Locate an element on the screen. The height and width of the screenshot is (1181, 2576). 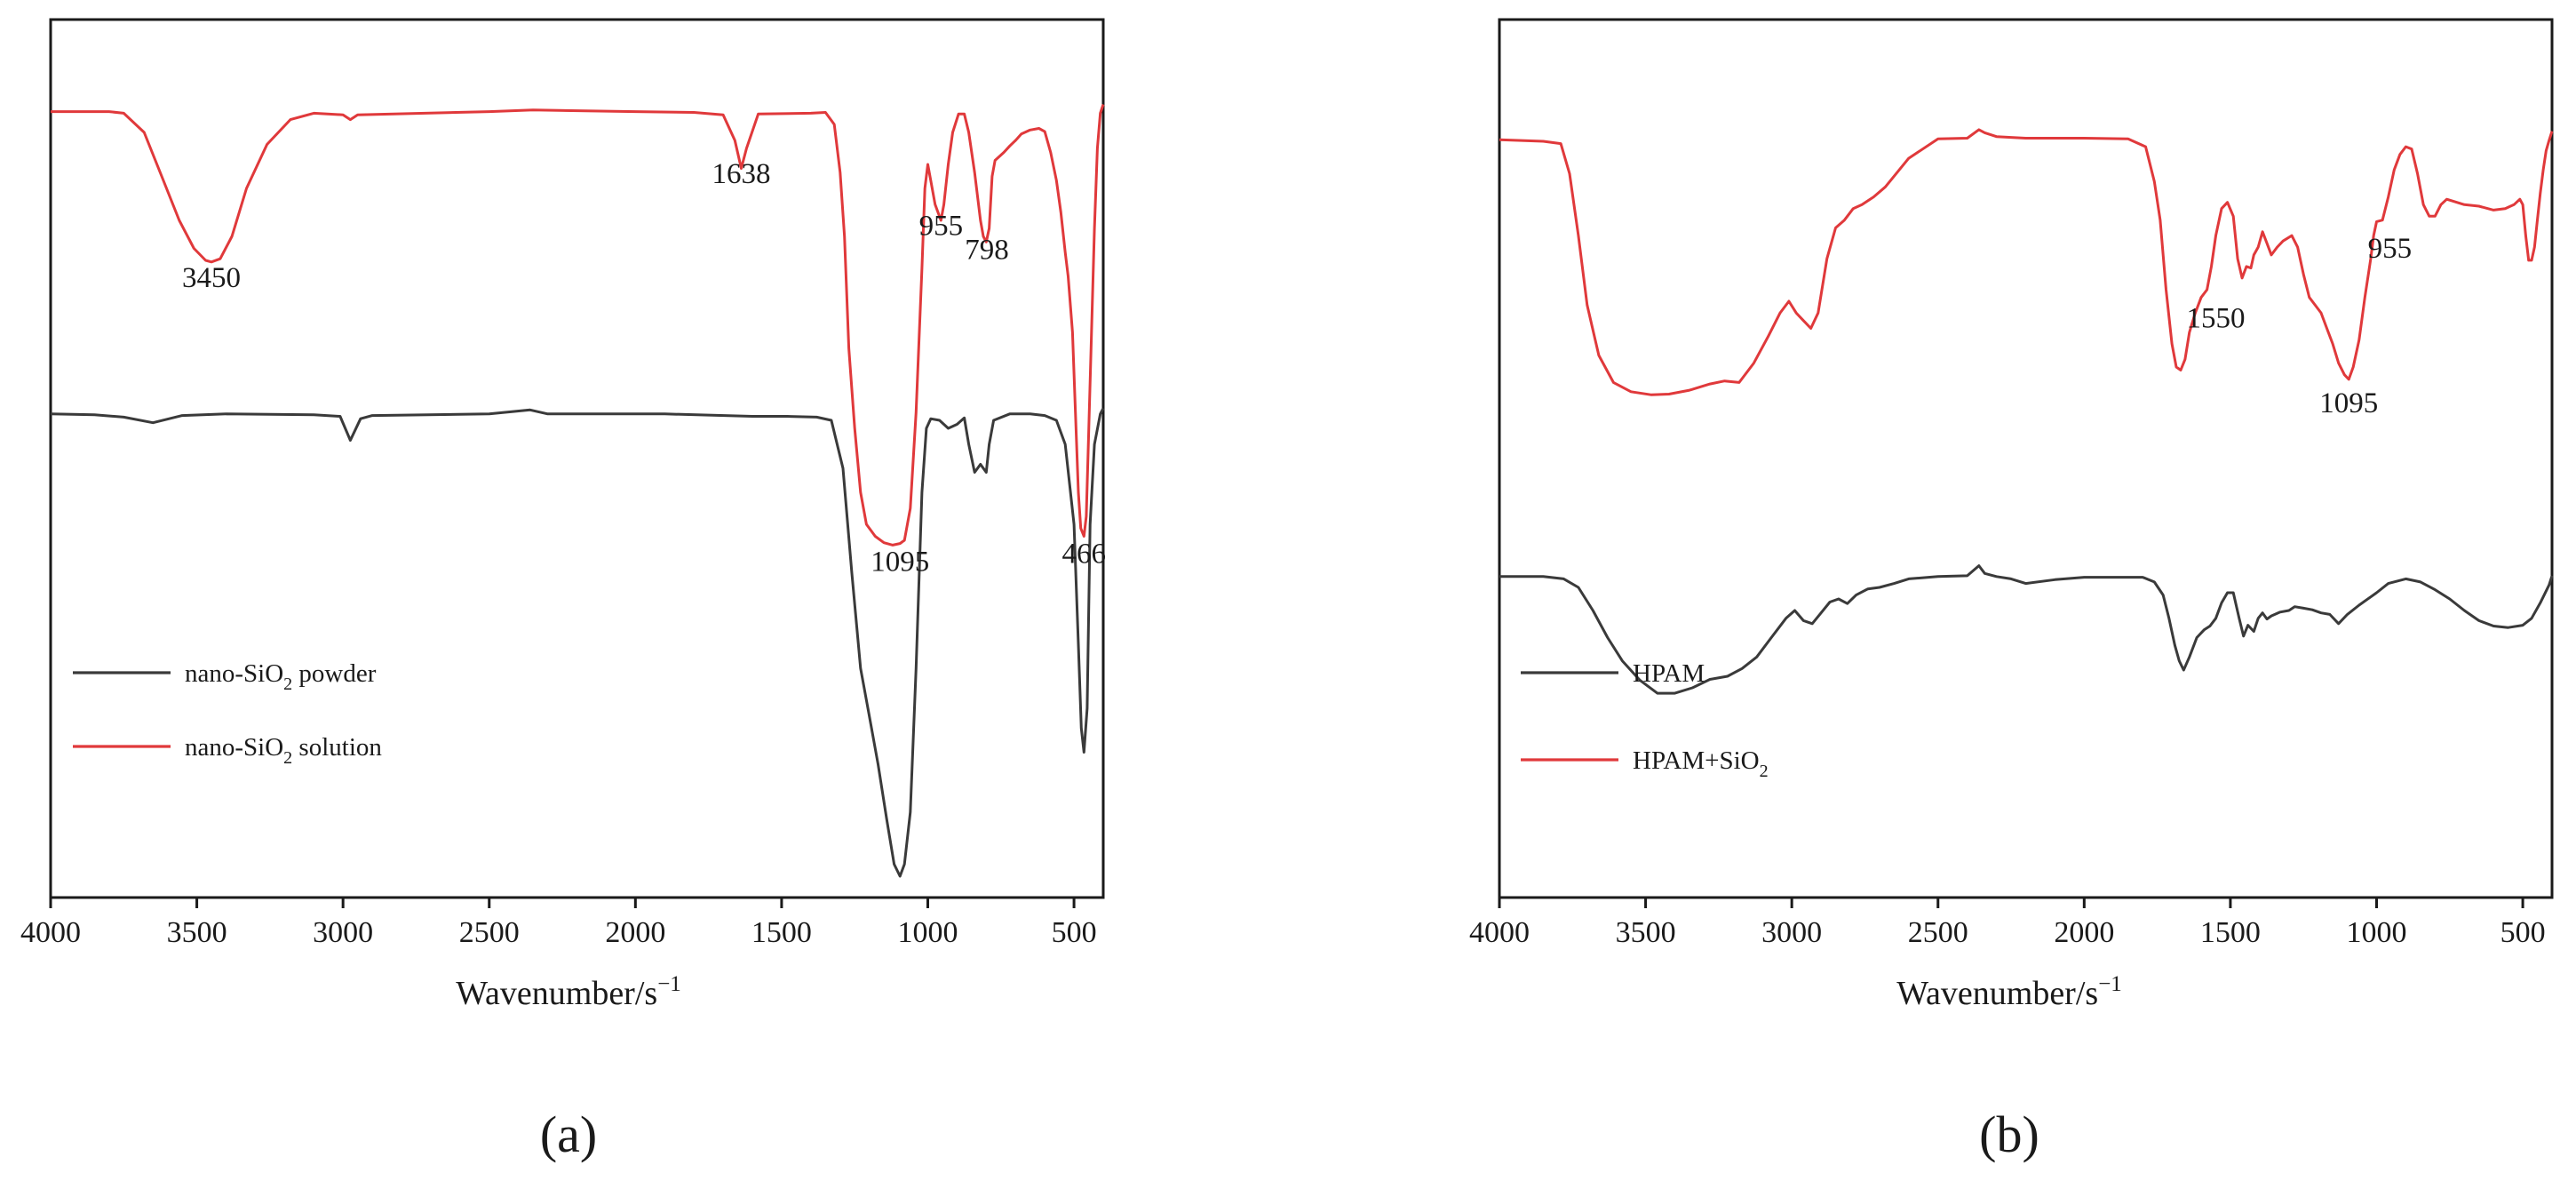
hpam-spectrum-line is located at coordinates (2026, 629).